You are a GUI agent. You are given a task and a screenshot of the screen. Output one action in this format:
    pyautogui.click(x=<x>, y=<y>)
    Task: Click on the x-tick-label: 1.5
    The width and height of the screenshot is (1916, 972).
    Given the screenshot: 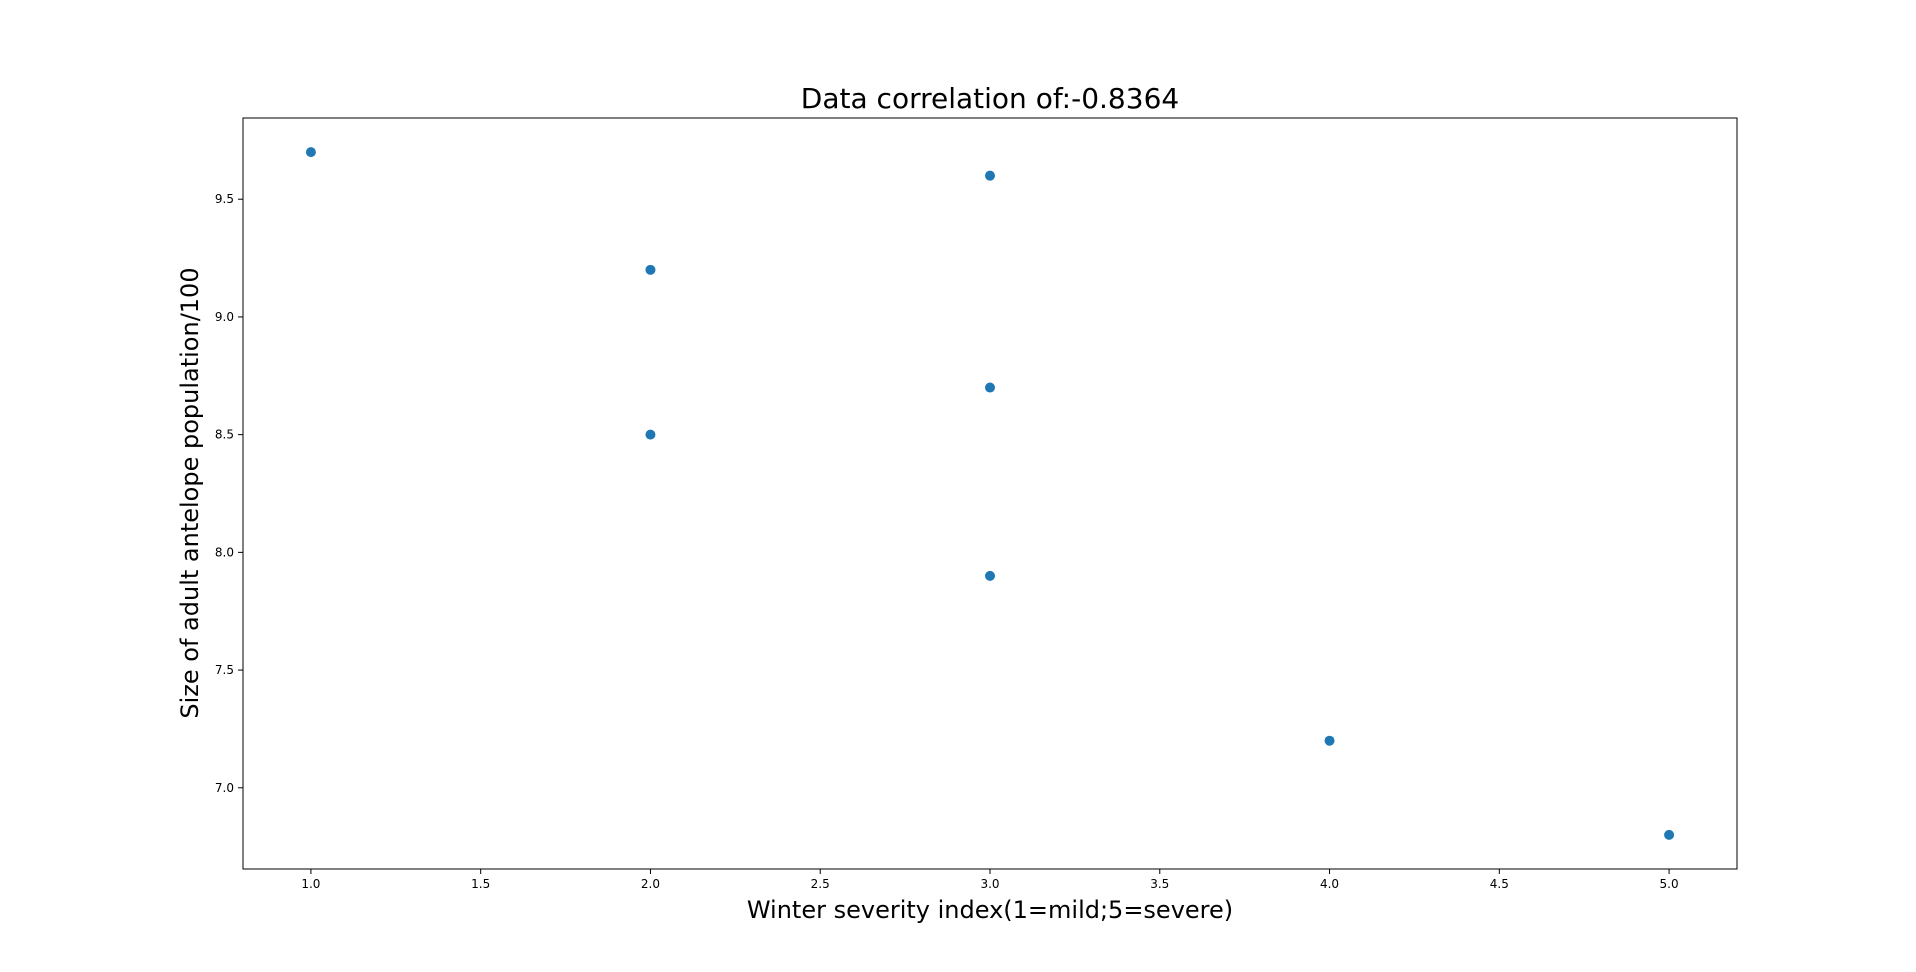 What is the action you would take?
    pyautogui.click(x=480, y=884)
    